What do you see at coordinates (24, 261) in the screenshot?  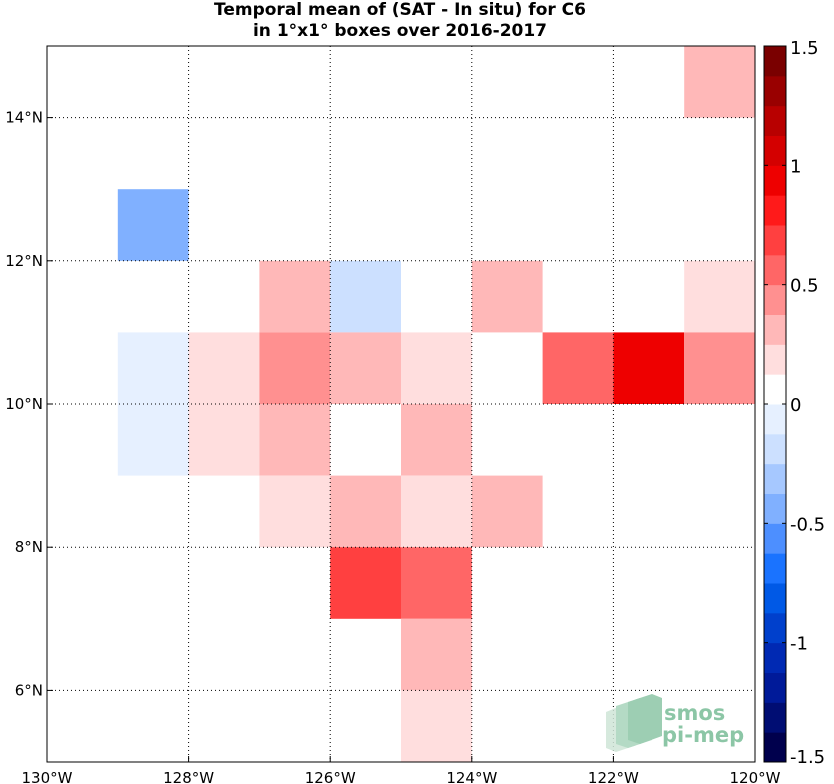 I see `y-tick-label: 12°N` at bounding box center [24, 261].